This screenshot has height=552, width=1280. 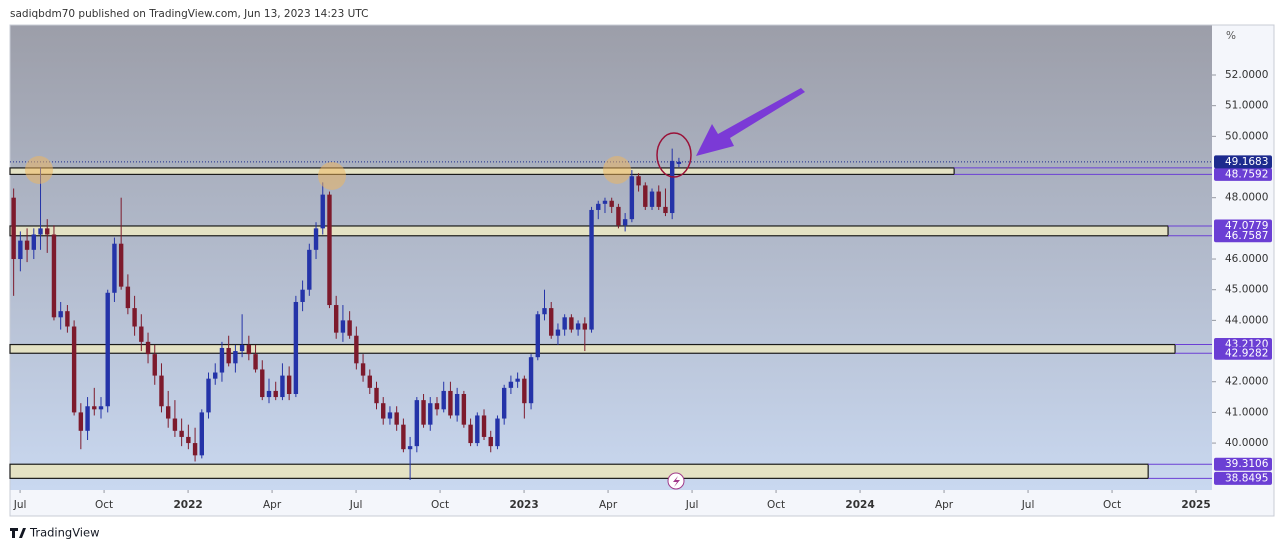 I want to click on y-tick-label: 46.0000, so click(x=1246, y=259).